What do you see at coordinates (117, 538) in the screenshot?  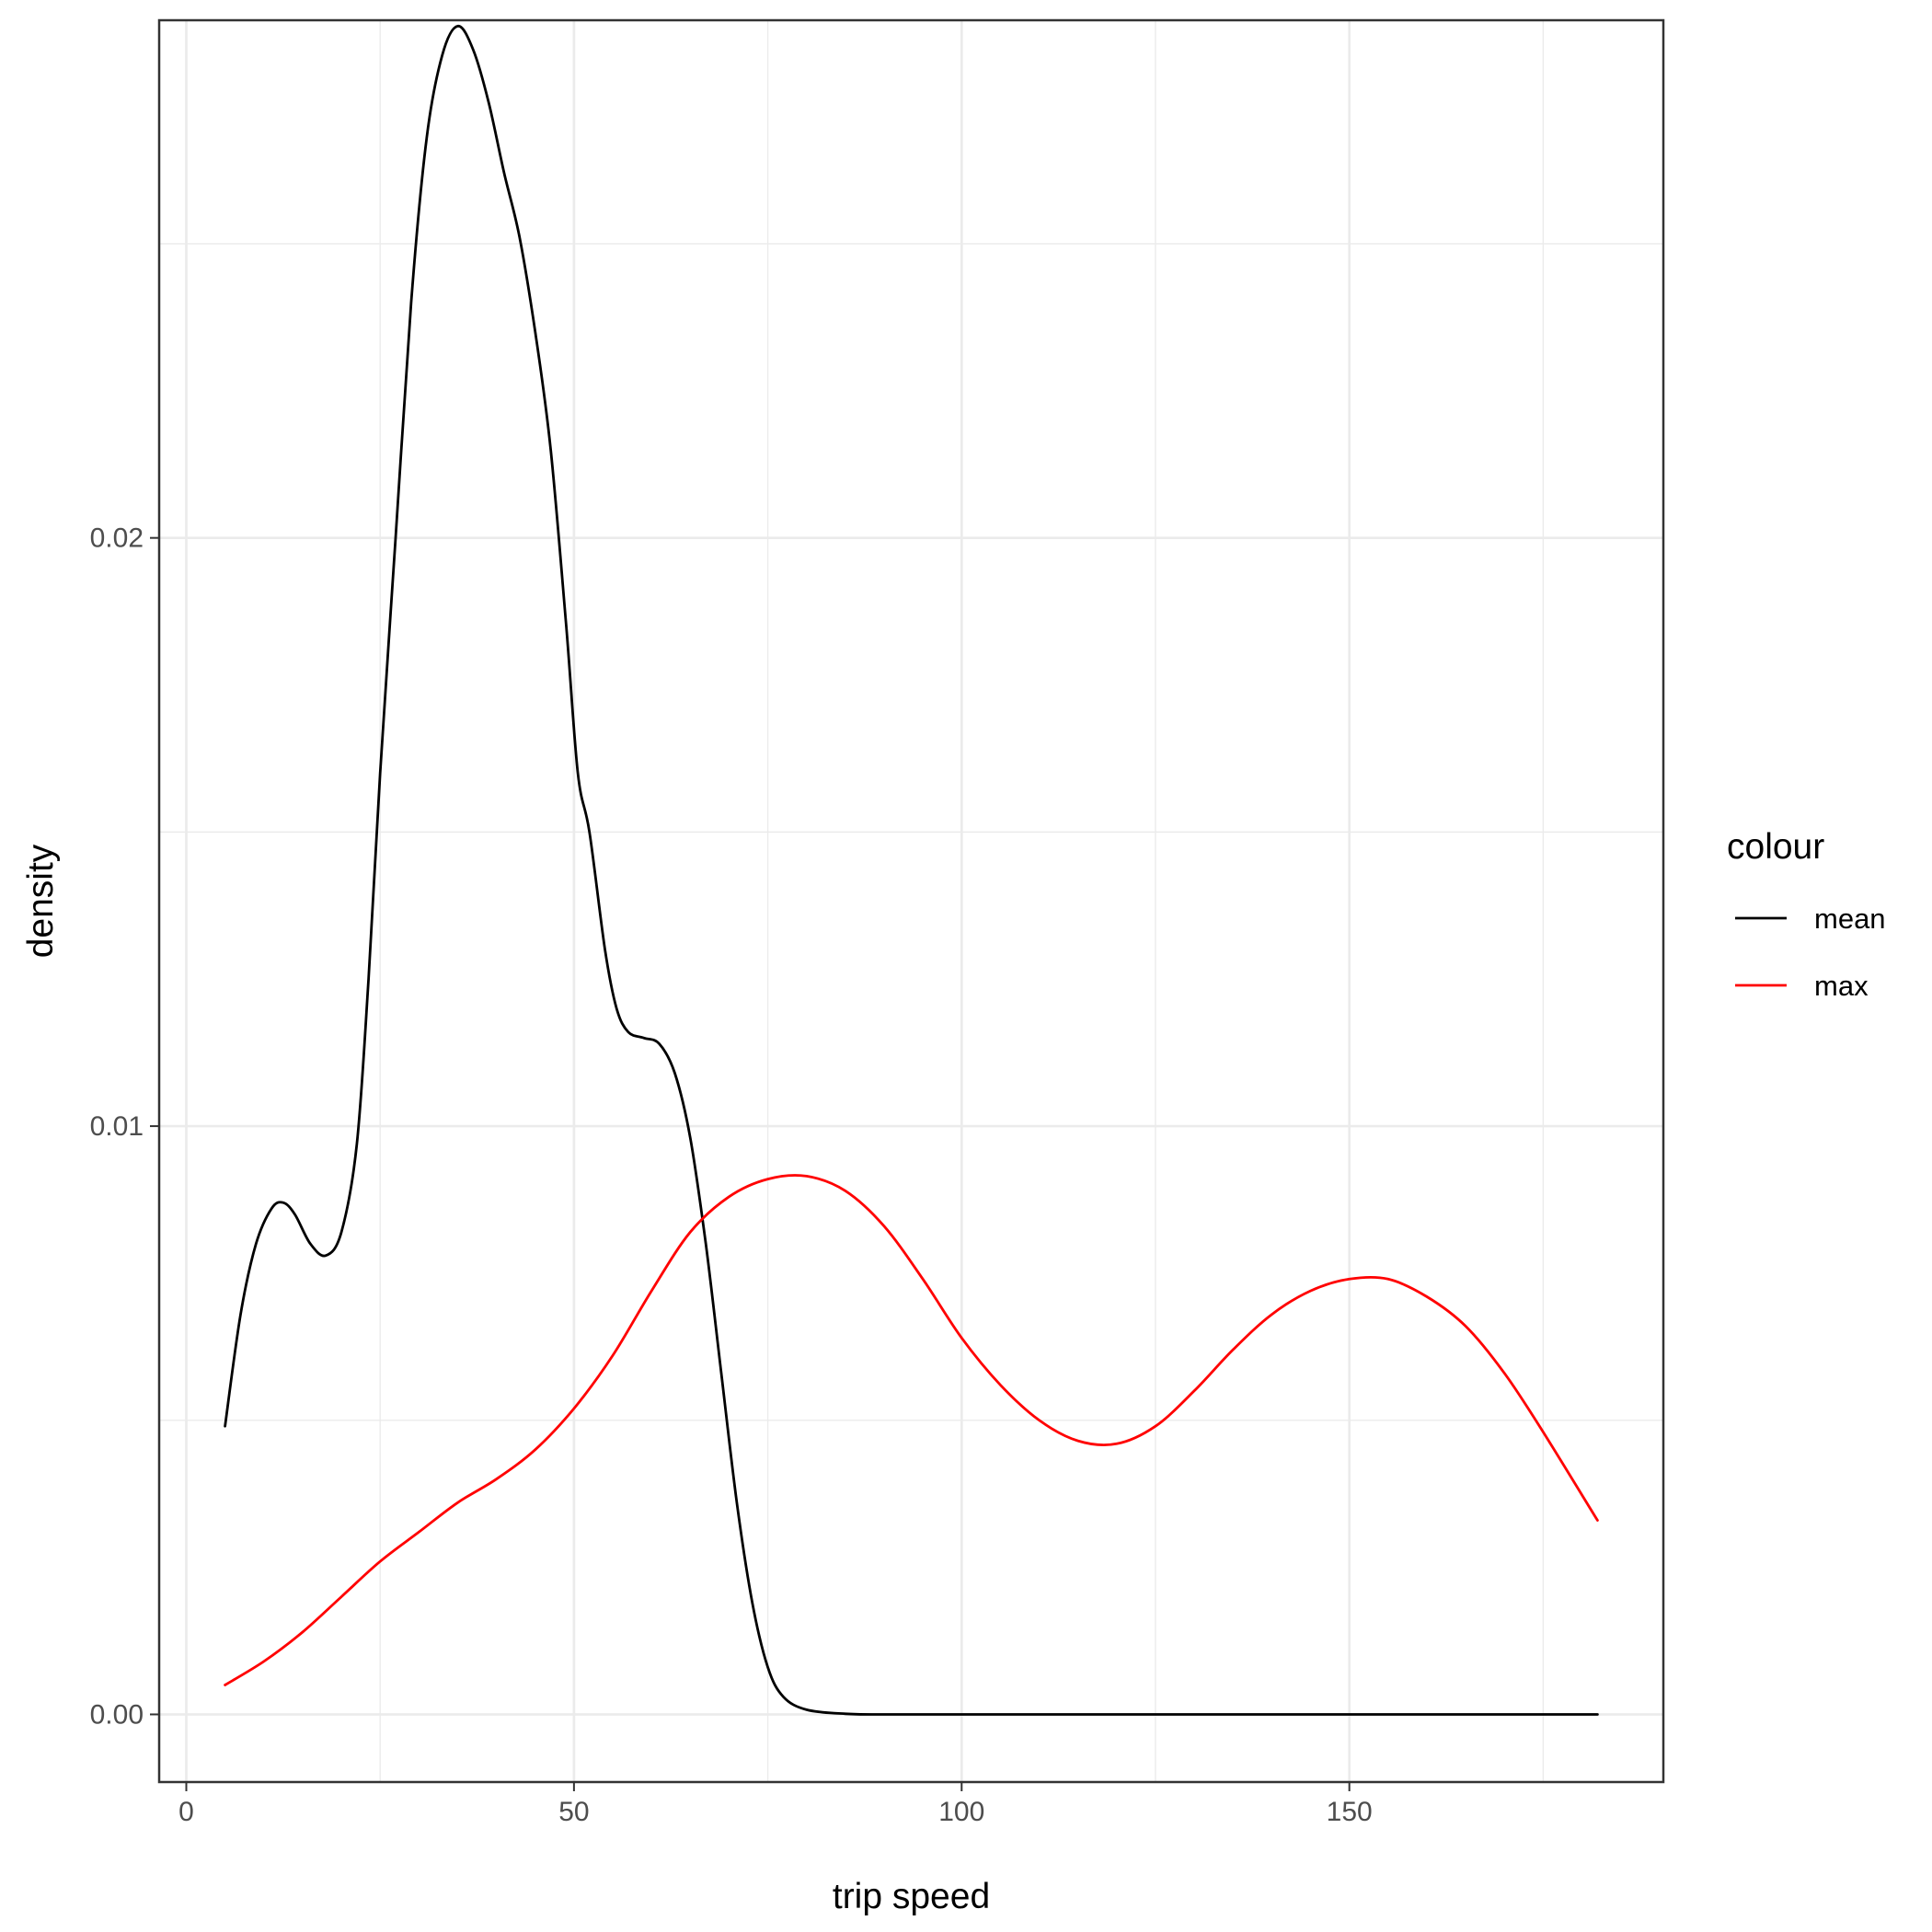 I see `y-tick-label: 0.02` at bounding box center [117, 538].